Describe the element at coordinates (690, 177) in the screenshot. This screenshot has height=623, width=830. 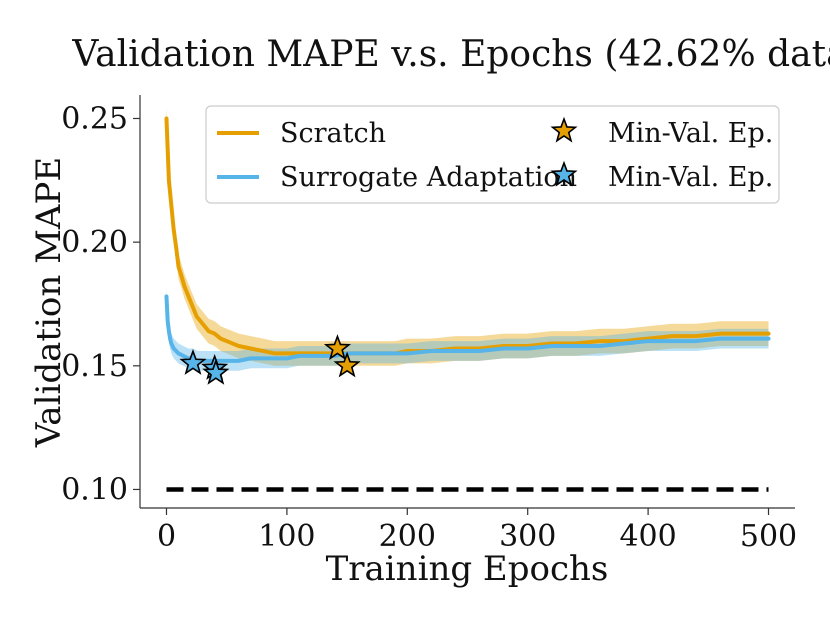
I see `legend-minval-surrogate-label: Min-Val. Ep.` at that location.